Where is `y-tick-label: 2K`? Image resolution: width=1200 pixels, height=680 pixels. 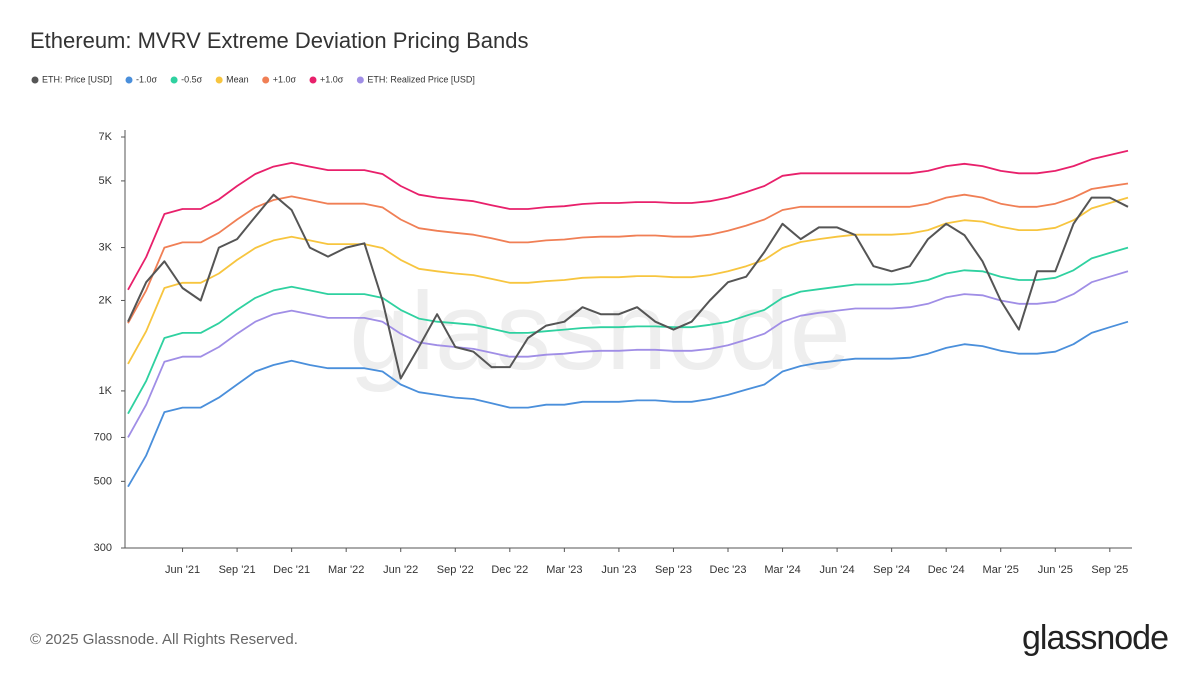 y-tick-label: 2K is located at coordinates (106, 300).